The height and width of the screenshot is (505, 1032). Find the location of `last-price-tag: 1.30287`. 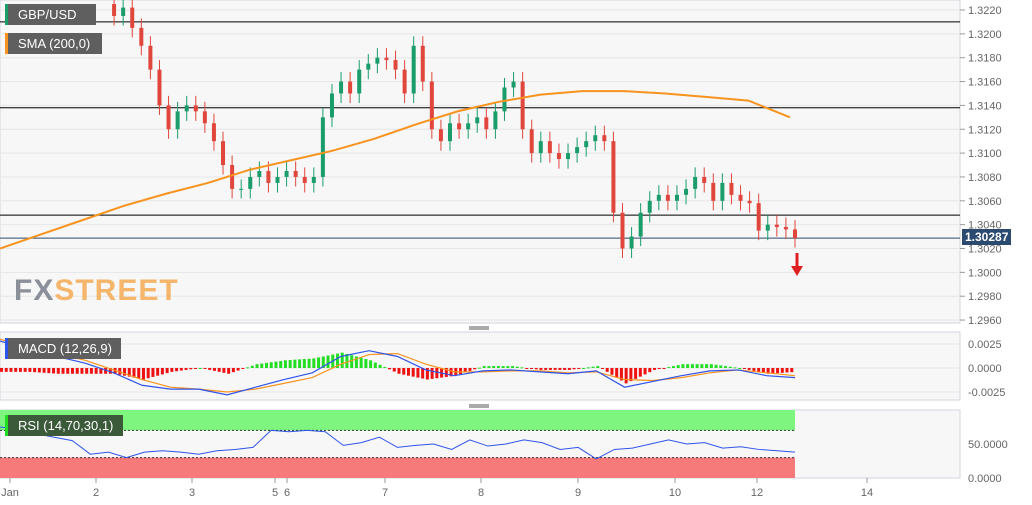

last-price-tag: 1.30287 is located at coordinates (987, 237).